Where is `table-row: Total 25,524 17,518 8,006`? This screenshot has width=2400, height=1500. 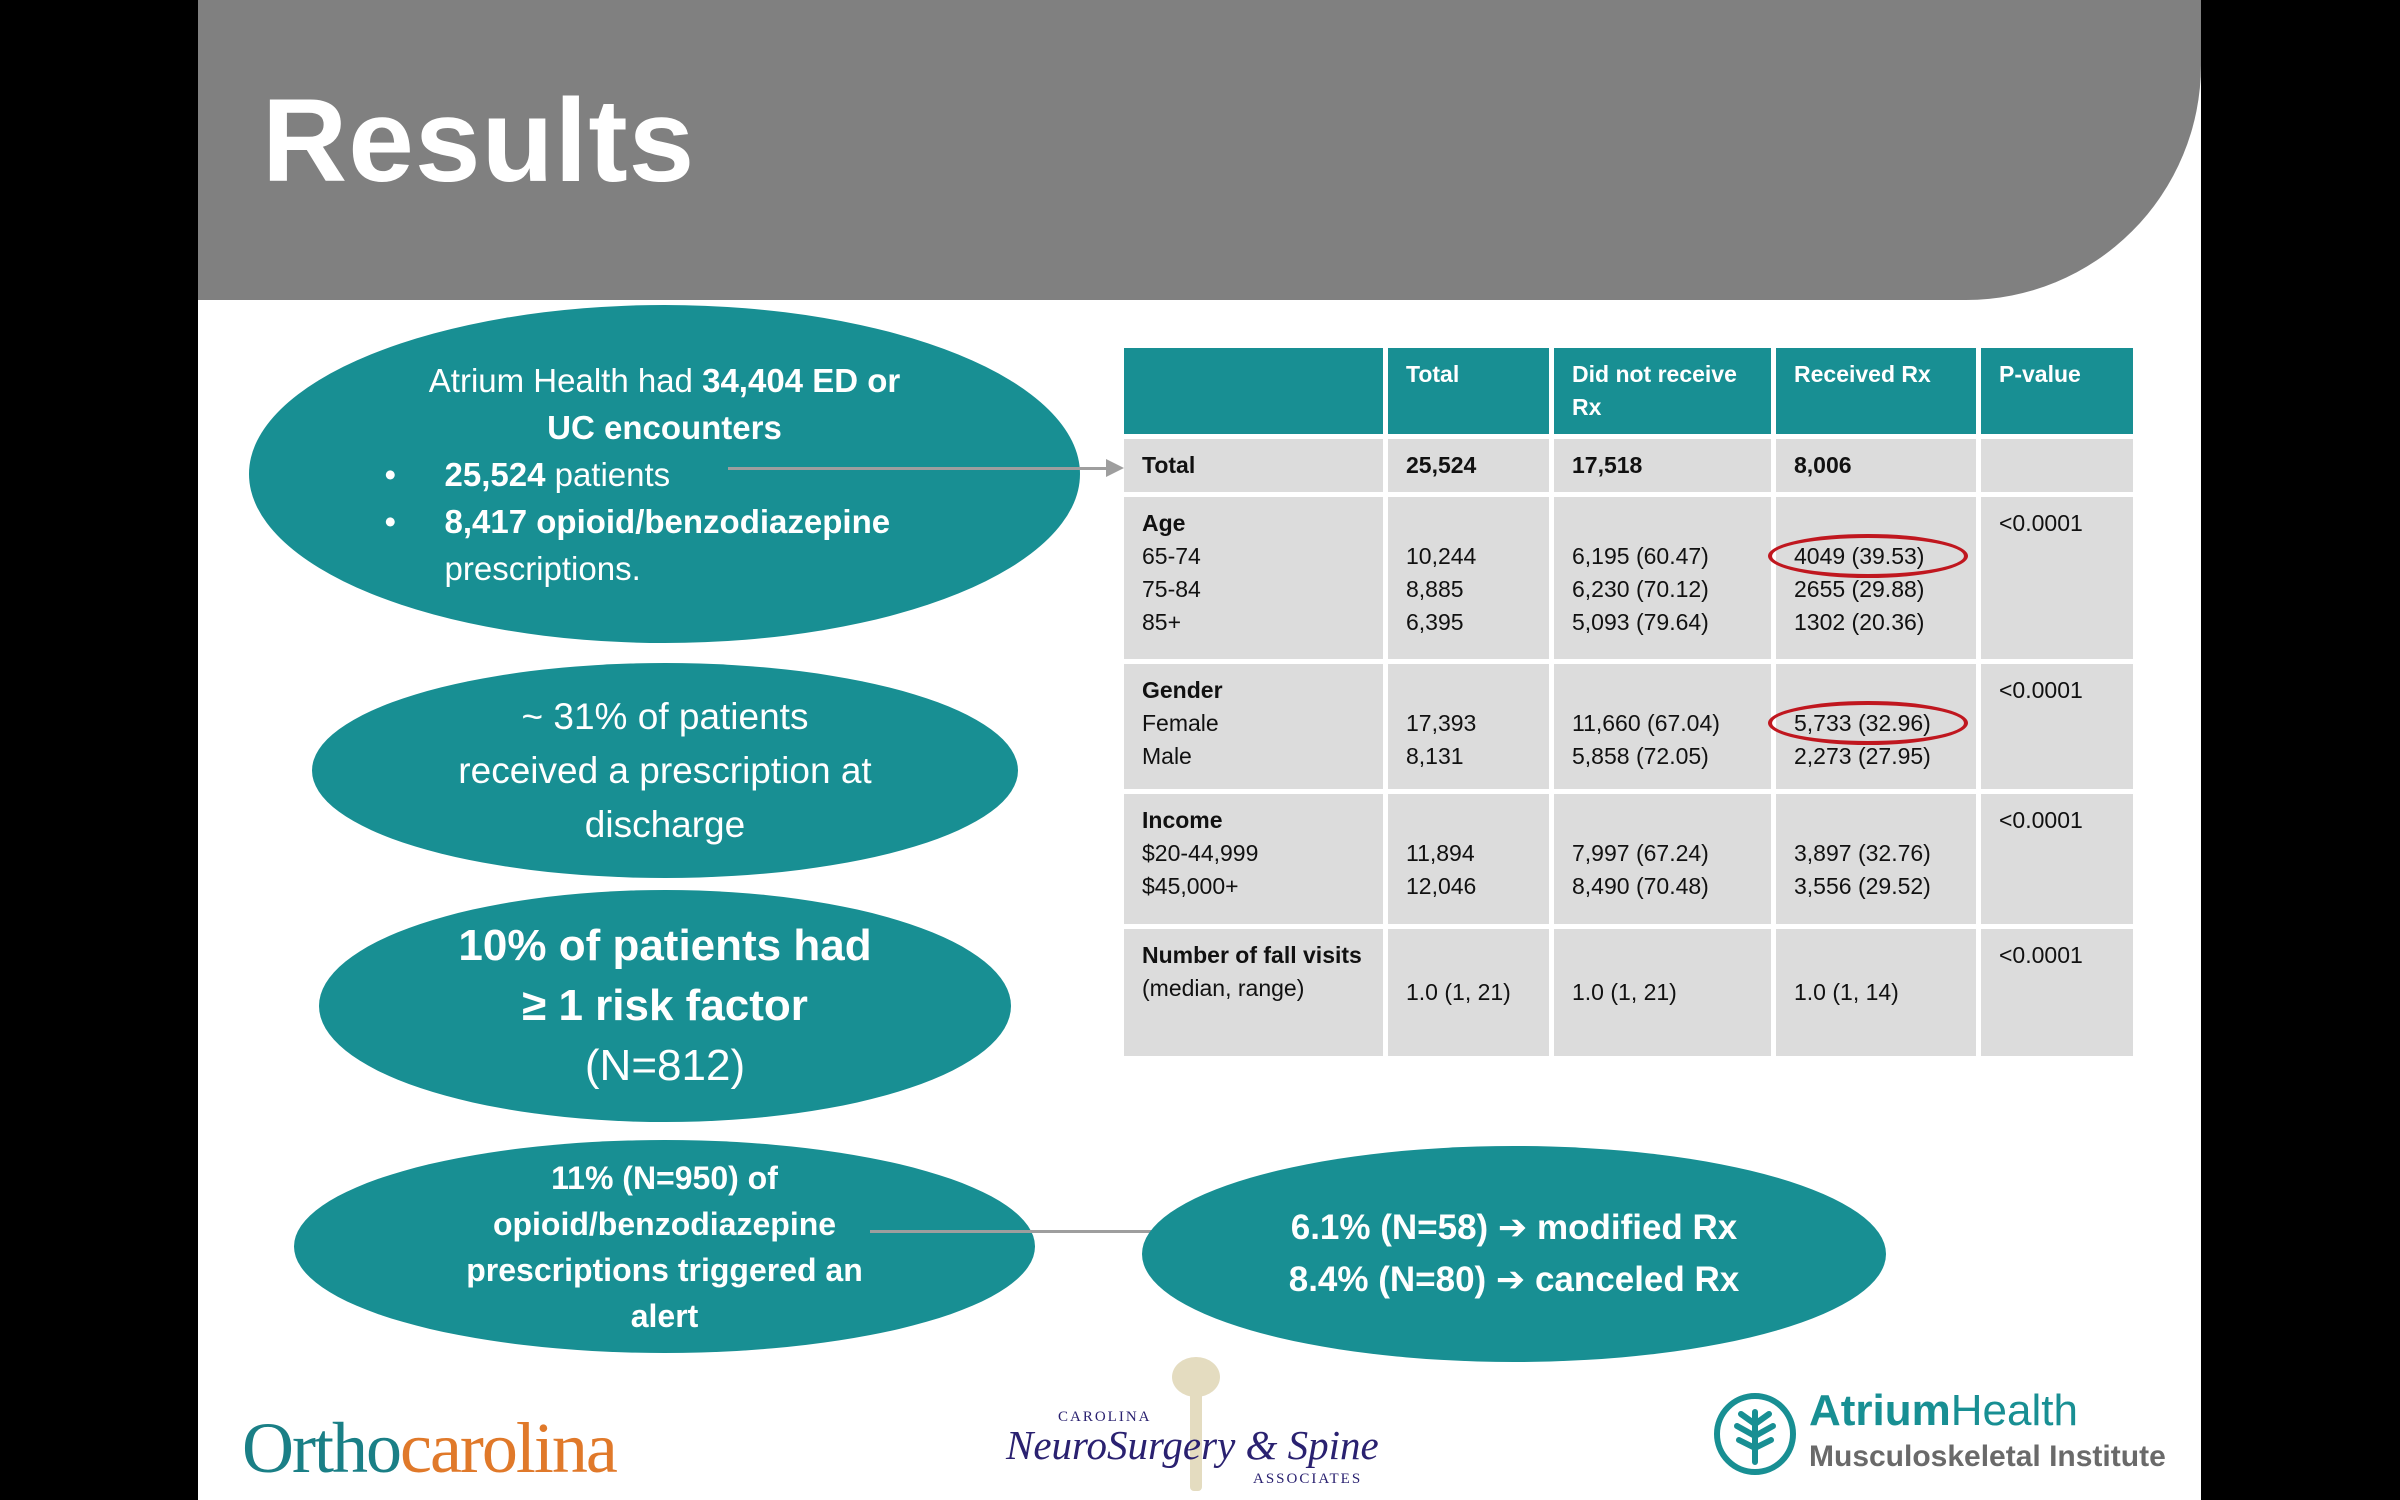 table-row: Total 25,524 17,518 8,006 is located at coordinates (1631, 468).